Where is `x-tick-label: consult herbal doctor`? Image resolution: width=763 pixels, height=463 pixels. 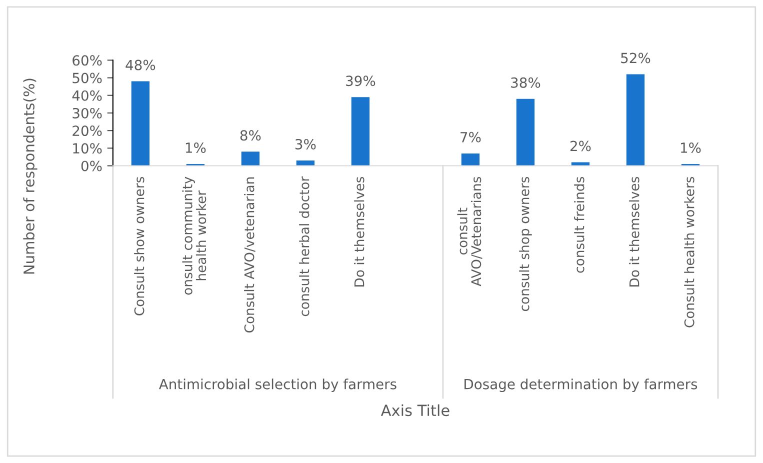 x-tick-label: consult herbal doctor is located at coordinates (304, 246).